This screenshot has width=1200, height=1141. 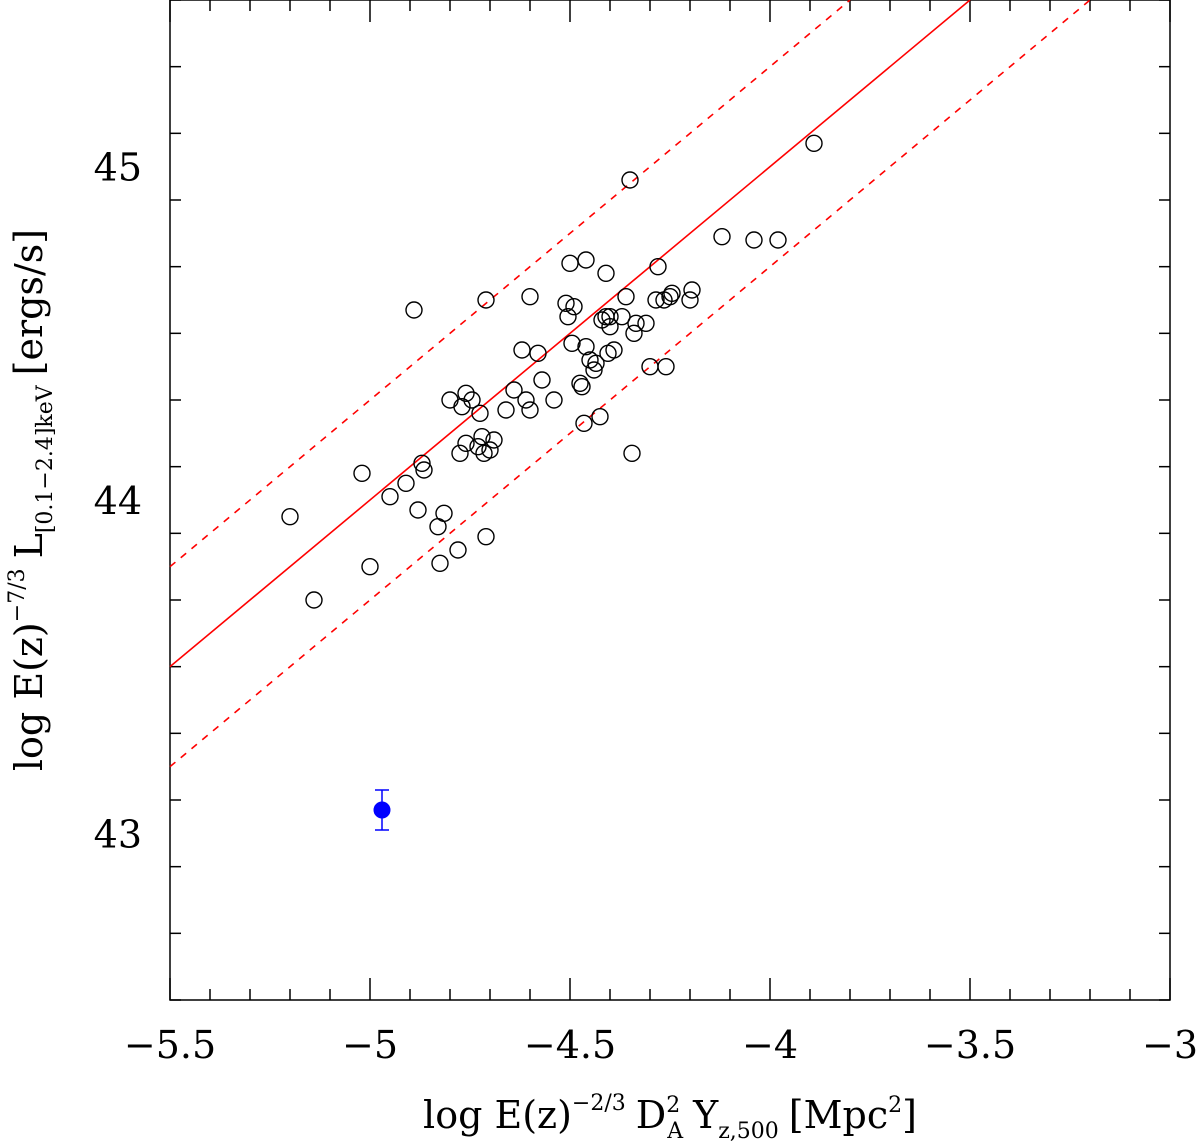 What do you see at coordinates (570, 1045) in the screenshot?
I see `x-tick-label: −4.5` at bounding box center [570, 1045].